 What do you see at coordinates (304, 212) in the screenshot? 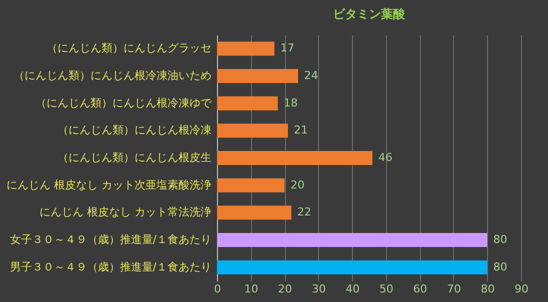
I see `data-label: 22` at bounding box center [304, 212].